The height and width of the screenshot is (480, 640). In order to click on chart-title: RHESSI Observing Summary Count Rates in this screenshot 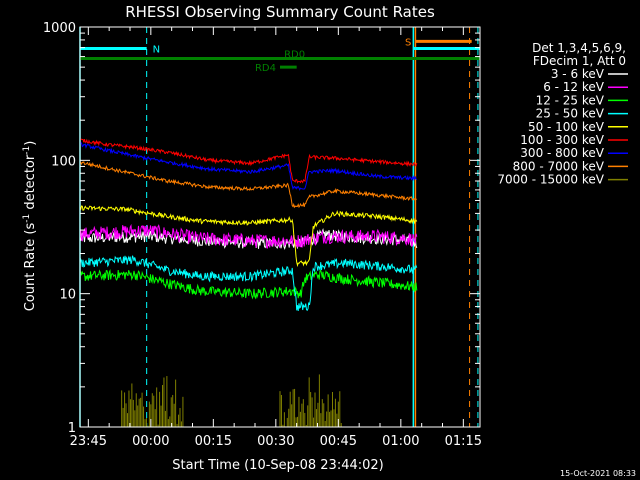, I will do `click(280, 12)`.